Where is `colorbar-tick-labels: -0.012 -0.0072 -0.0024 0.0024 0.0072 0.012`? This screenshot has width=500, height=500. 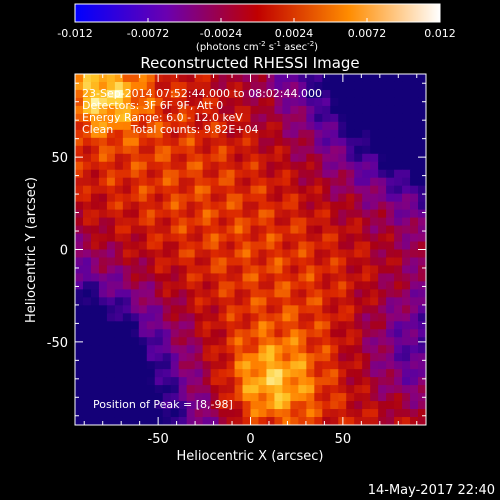
colorbar-tick-labels: -0.012 -0.0072 -0.0024 0.0024 0.0072 0.012 is located at coordinates (256, 33).